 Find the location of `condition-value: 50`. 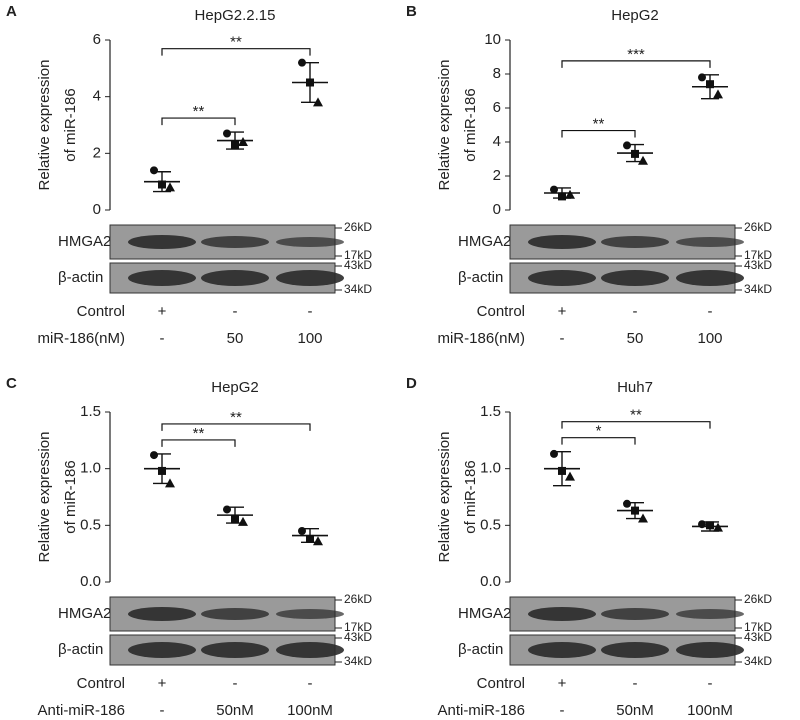

condition-value: 50 is located at coordinates (235, 338).